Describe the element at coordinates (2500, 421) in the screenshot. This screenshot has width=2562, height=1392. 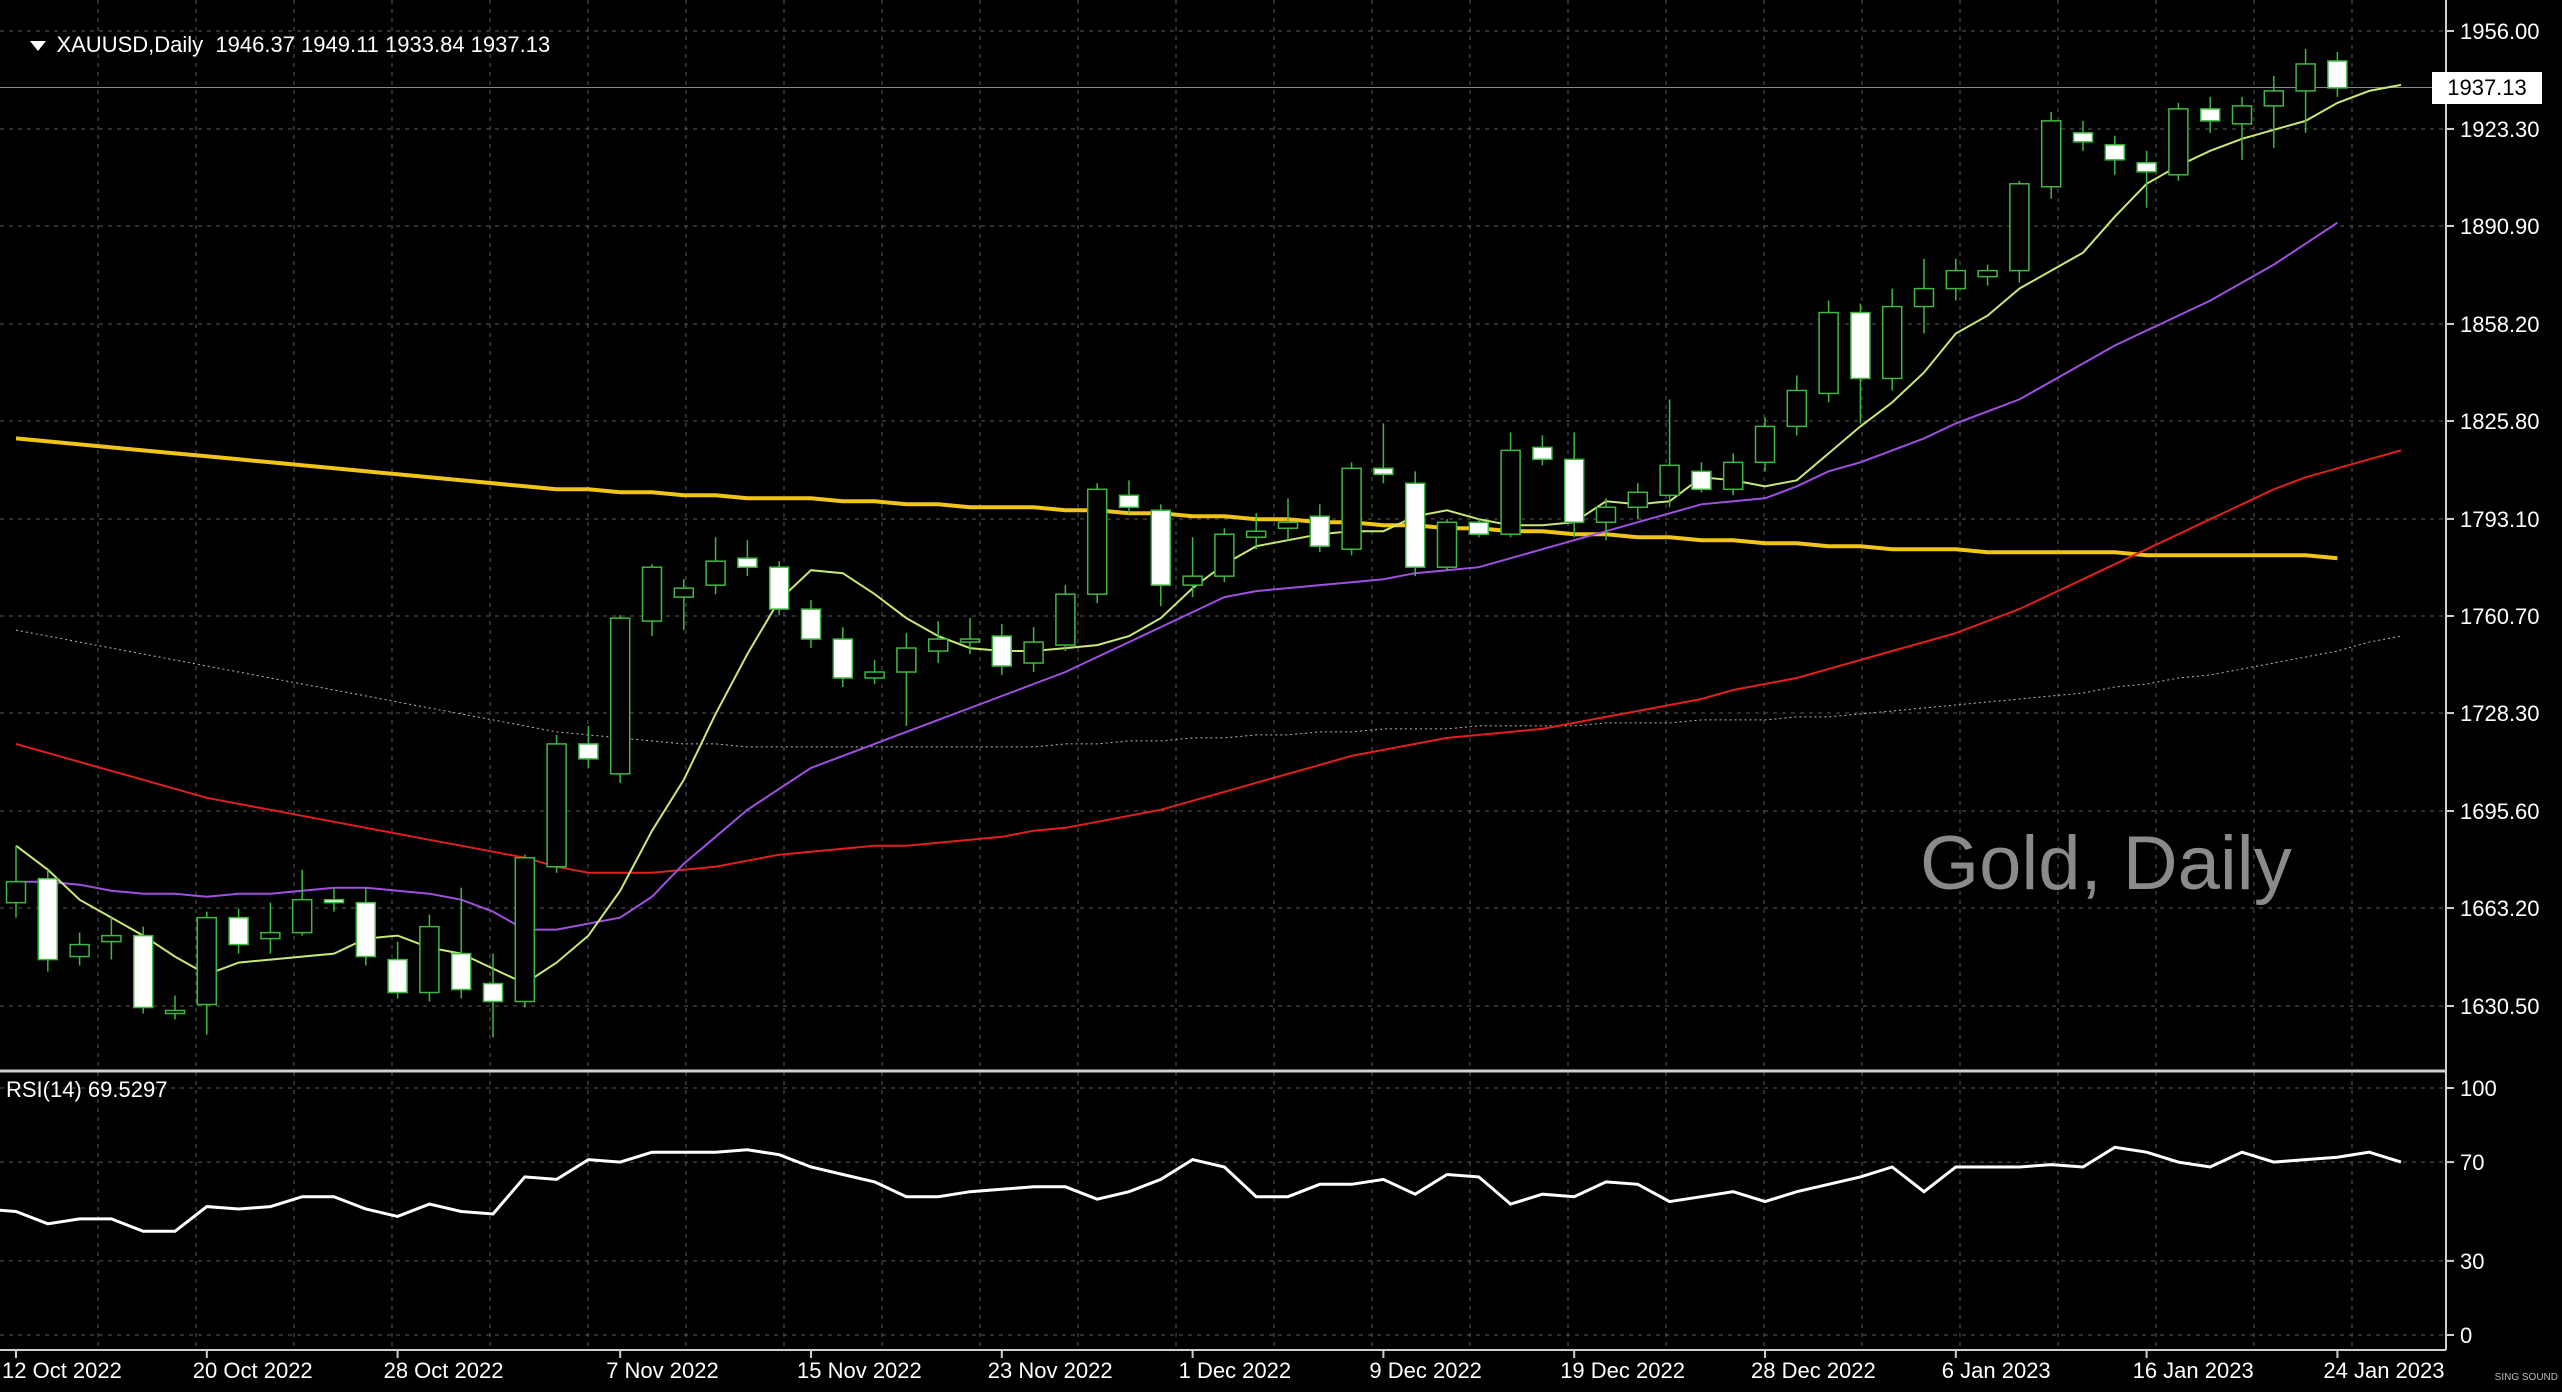
I see `price-tick-label: 1825.80` at that location.